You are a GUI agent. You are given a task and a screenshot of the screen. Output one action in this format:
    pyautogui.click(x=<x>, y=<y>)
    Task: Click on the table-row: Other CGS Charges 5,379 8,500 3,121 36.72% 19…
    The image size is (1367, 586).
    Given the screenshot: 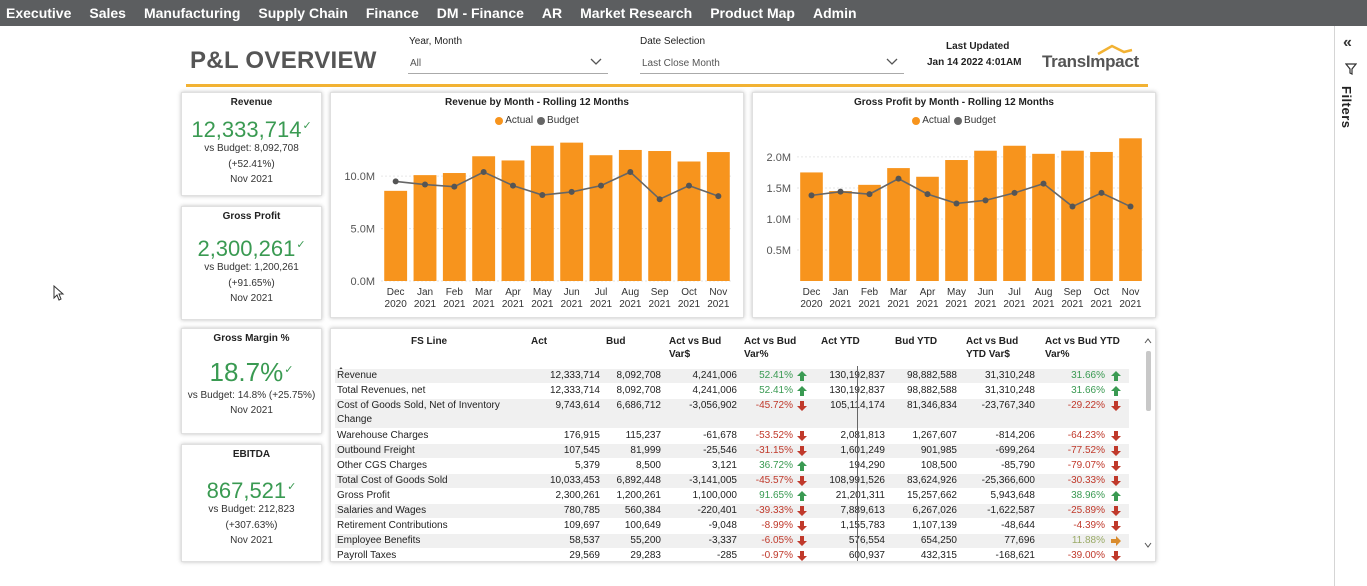 What is the action you would take?
    pyautogui.click(x=732, y=466)
    